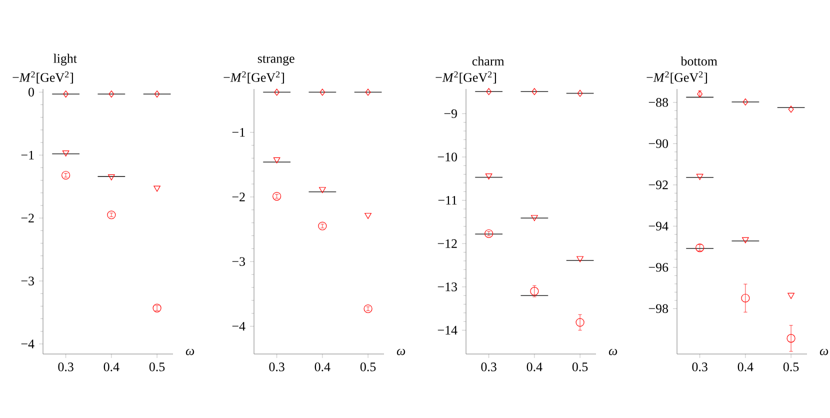 This screenshot has height=418, width=830. I want to click on y-tick-label: −10, so click(448, 157).